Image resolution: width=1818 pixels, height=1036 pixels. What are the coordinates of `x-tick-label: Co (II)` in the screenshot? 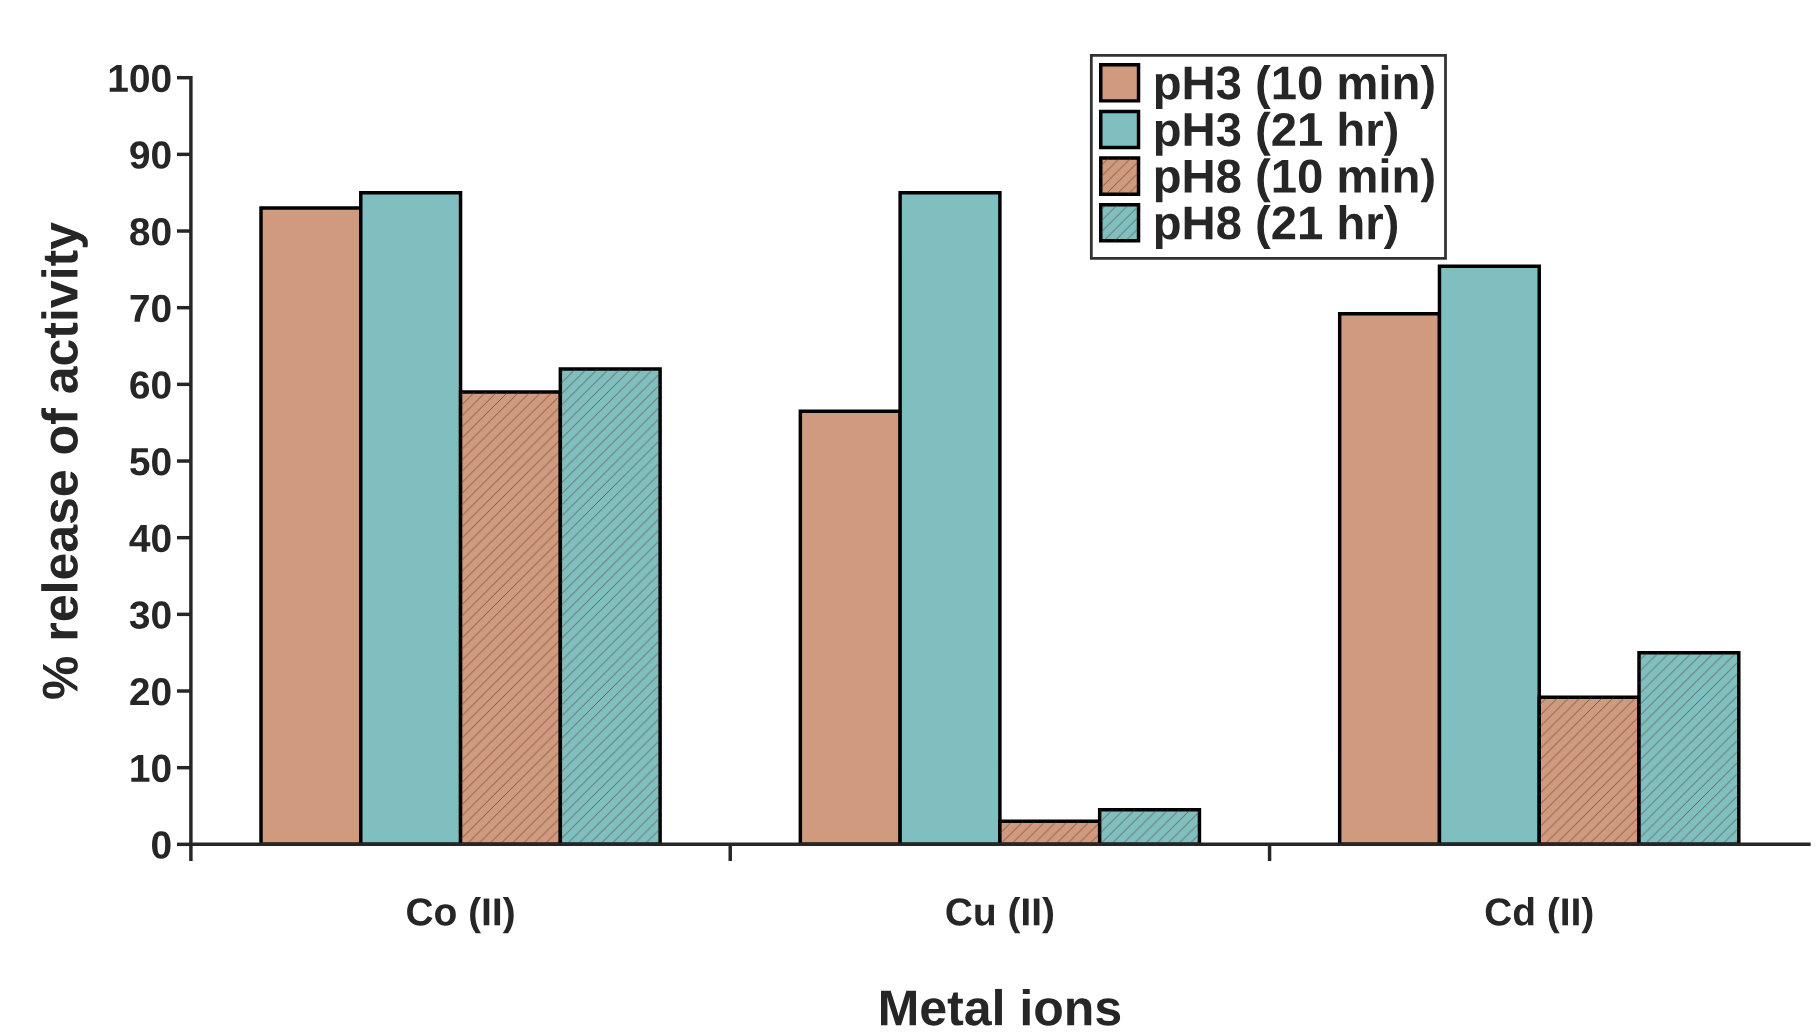 It's located at (460, 915).